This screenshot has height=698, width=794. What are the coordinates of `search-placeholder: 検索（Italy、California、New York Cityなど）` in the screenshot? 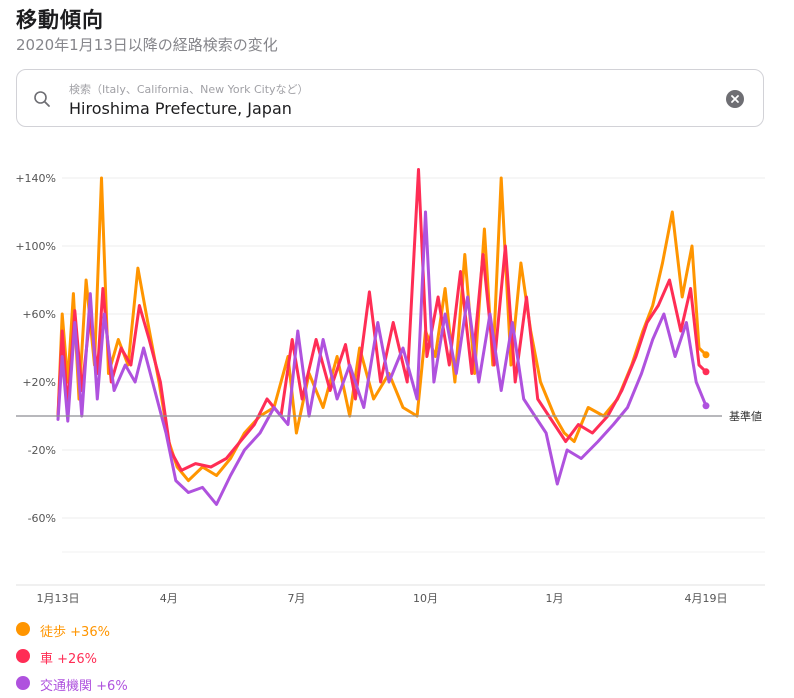 It's located at (189, 89).